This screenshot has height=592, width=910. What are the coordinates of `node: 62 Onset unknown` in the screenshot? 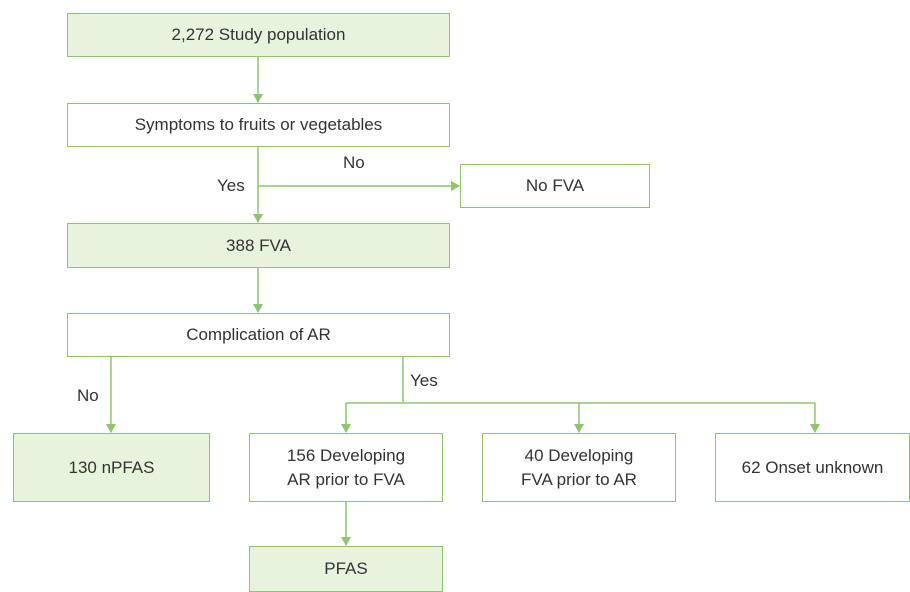 It's located at (812, 467).